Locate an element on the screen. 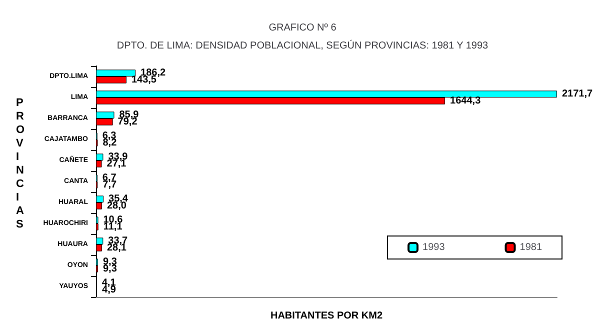  x-axis-title: HABITANTES POR KM2 is located at coordinates (326, 316).